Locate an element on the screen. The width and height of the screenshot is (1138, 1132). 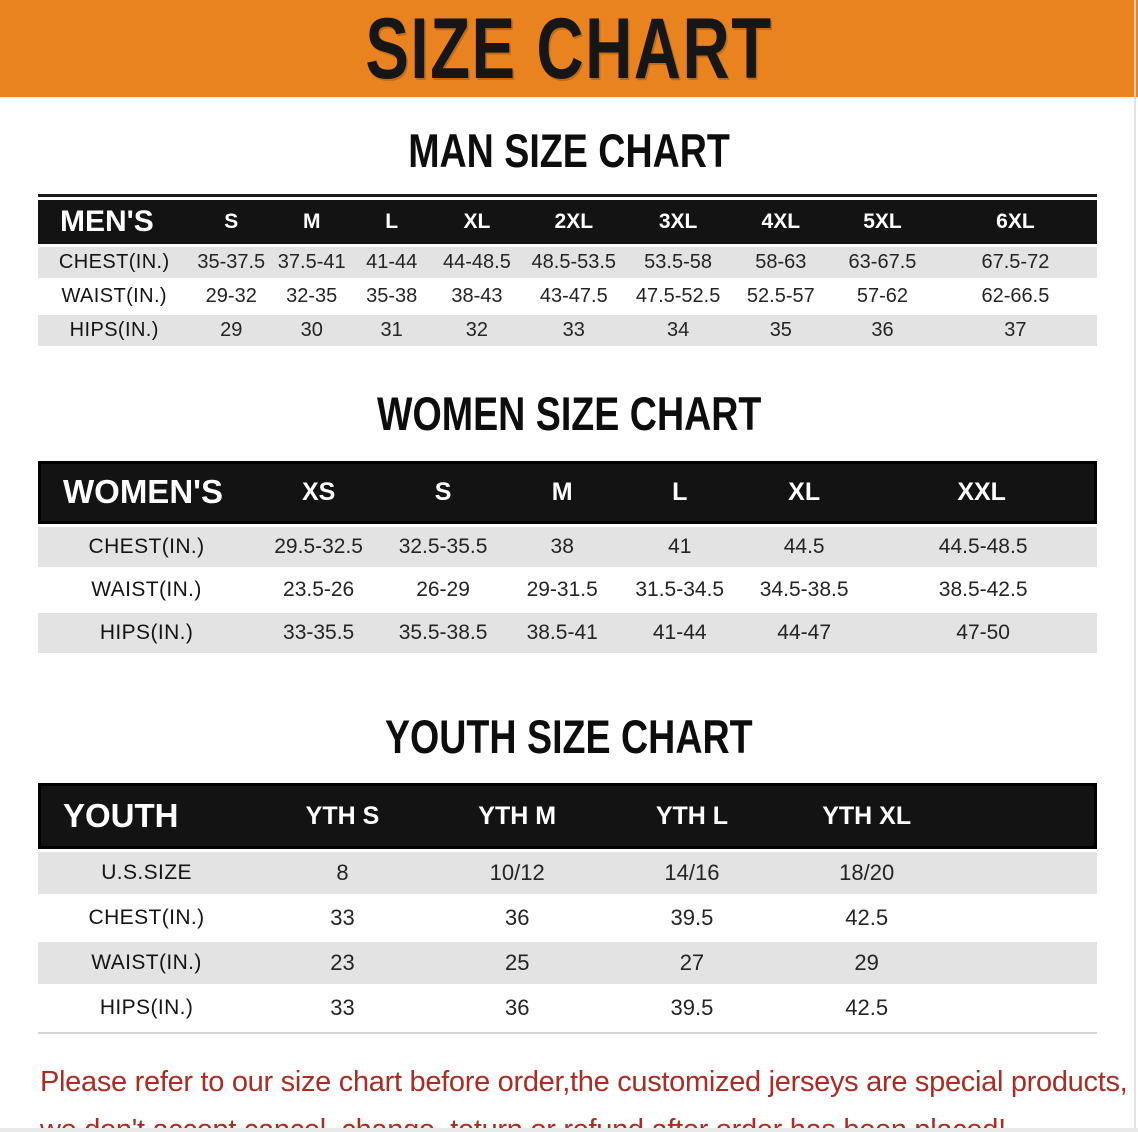
banner-title: SIZE CHART is located at coordinates (569, 48).